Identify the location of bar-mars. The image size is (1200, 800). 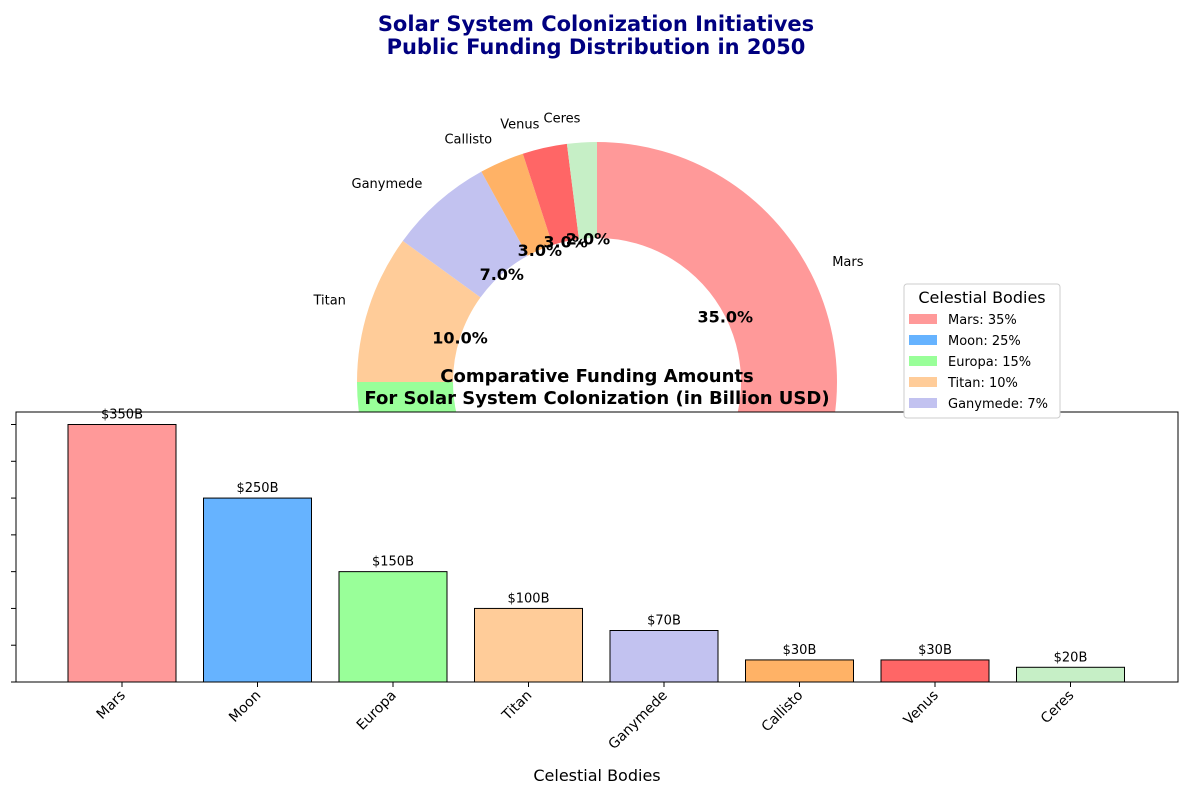
(122, 553).